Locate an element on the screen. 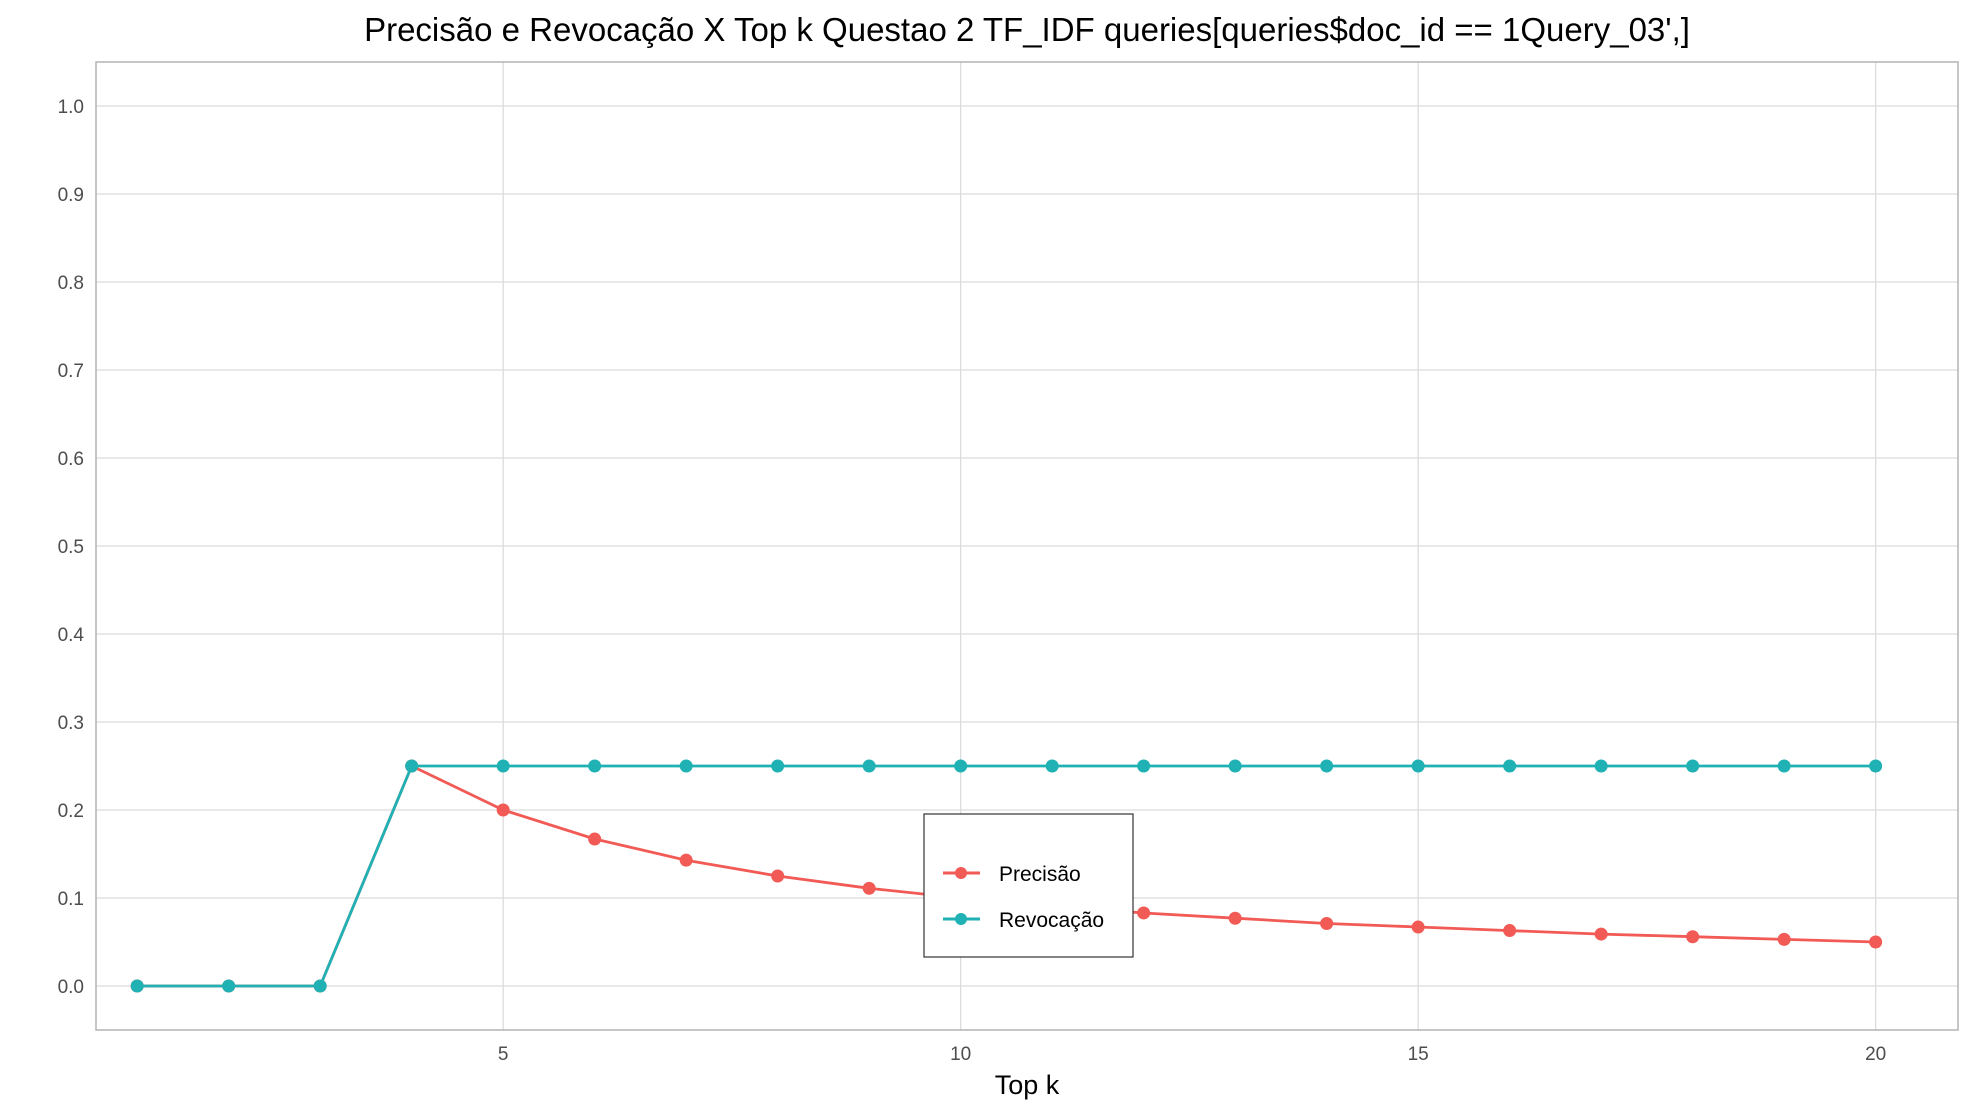 The width and height of the screenshot is (1974, 1114). x-tick-label: 20 is located at coordinates (1875, 1054).